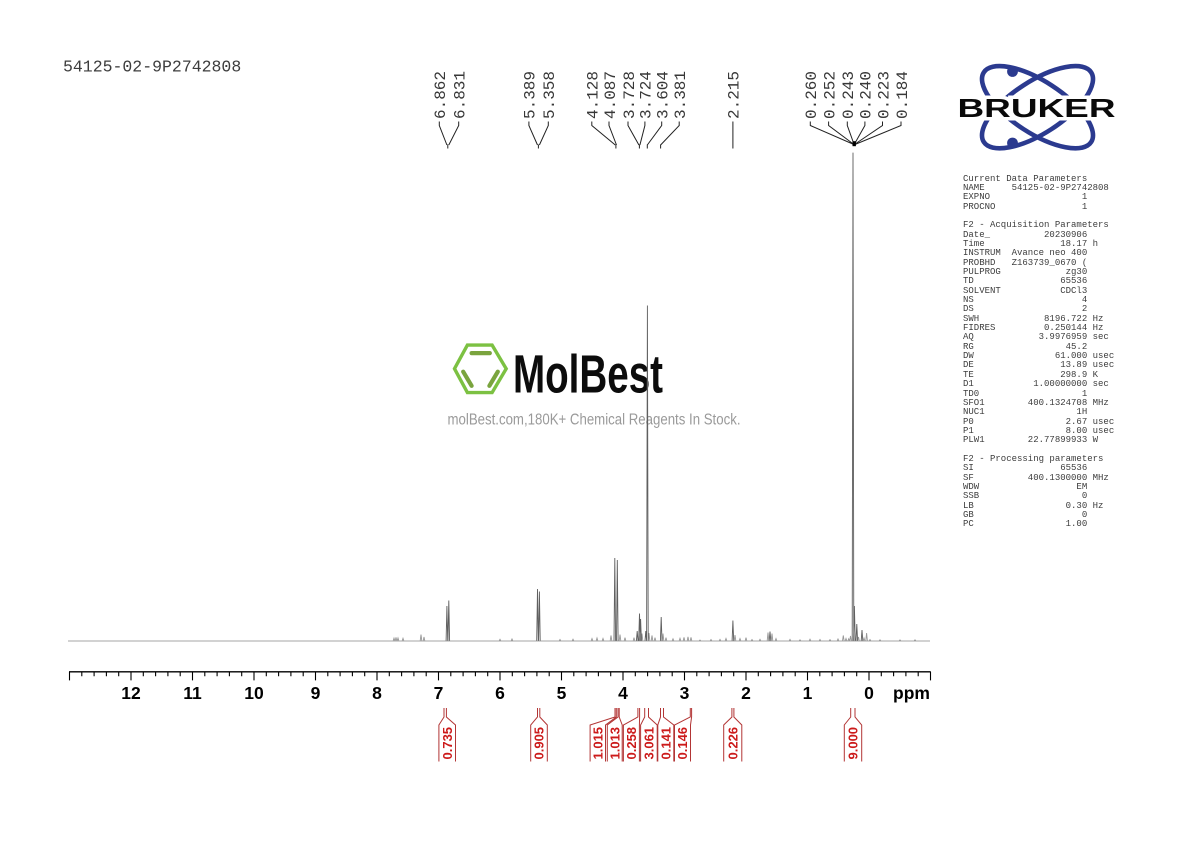 The height and width of the screenshot is (842, 1190). I want to click on svg-text: 7, so click(439, 693).